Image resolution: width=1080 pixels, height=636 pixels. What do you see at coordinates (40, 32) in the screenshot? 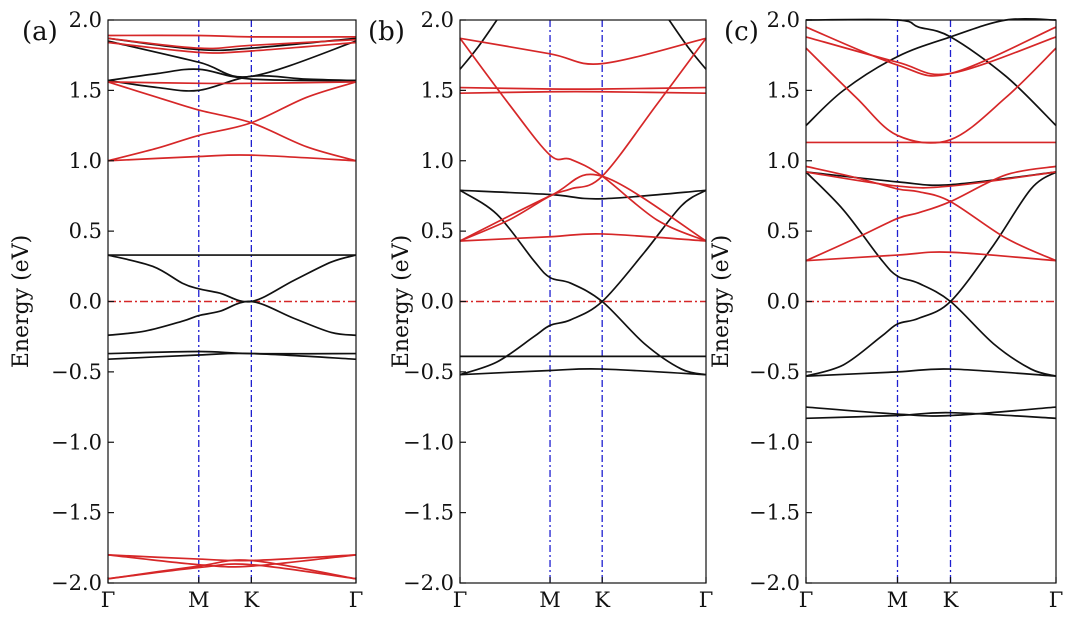
I see `panel-label: (a)` at bounding box center [40, 32].